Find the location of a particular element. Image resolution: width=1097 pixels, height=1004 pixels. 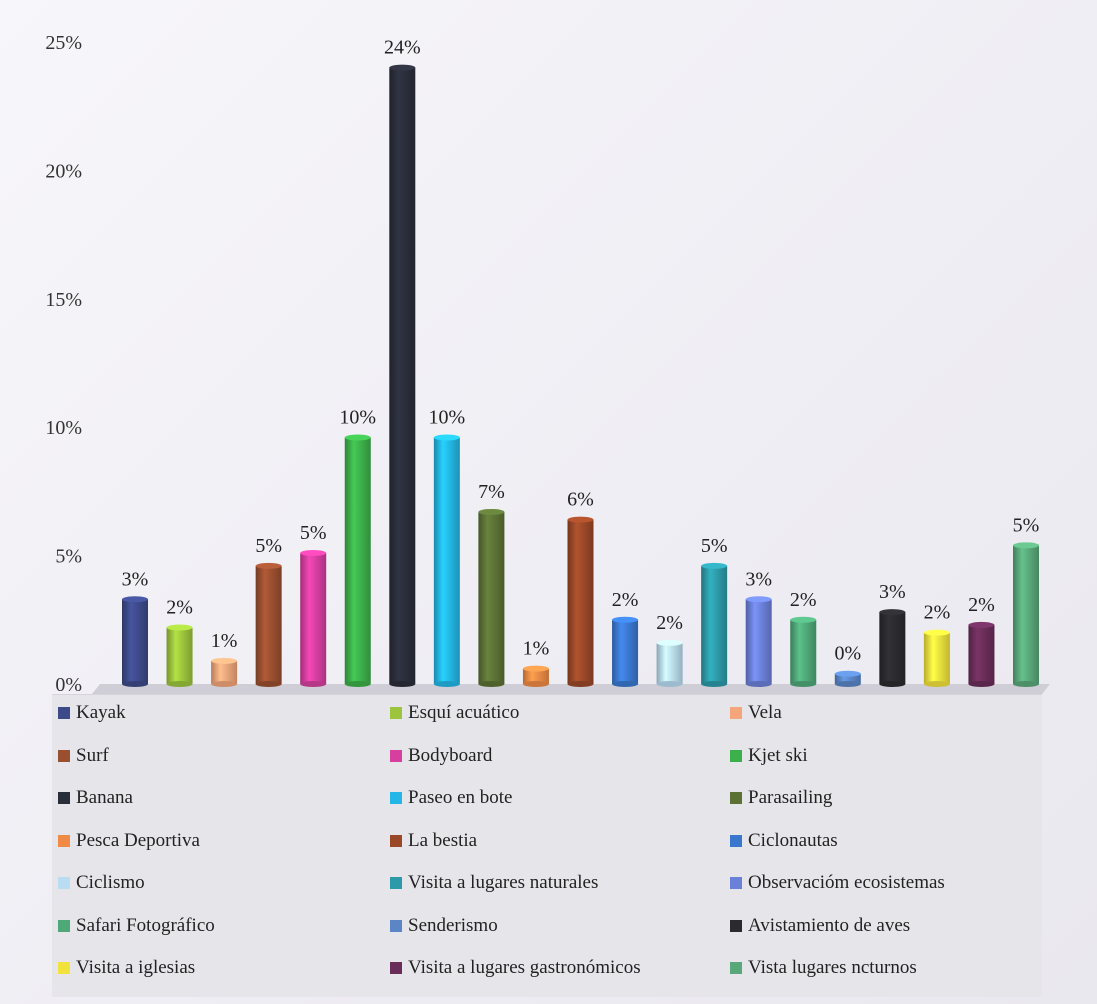

legend-item: Kayak is located at coordinates (92, 713).